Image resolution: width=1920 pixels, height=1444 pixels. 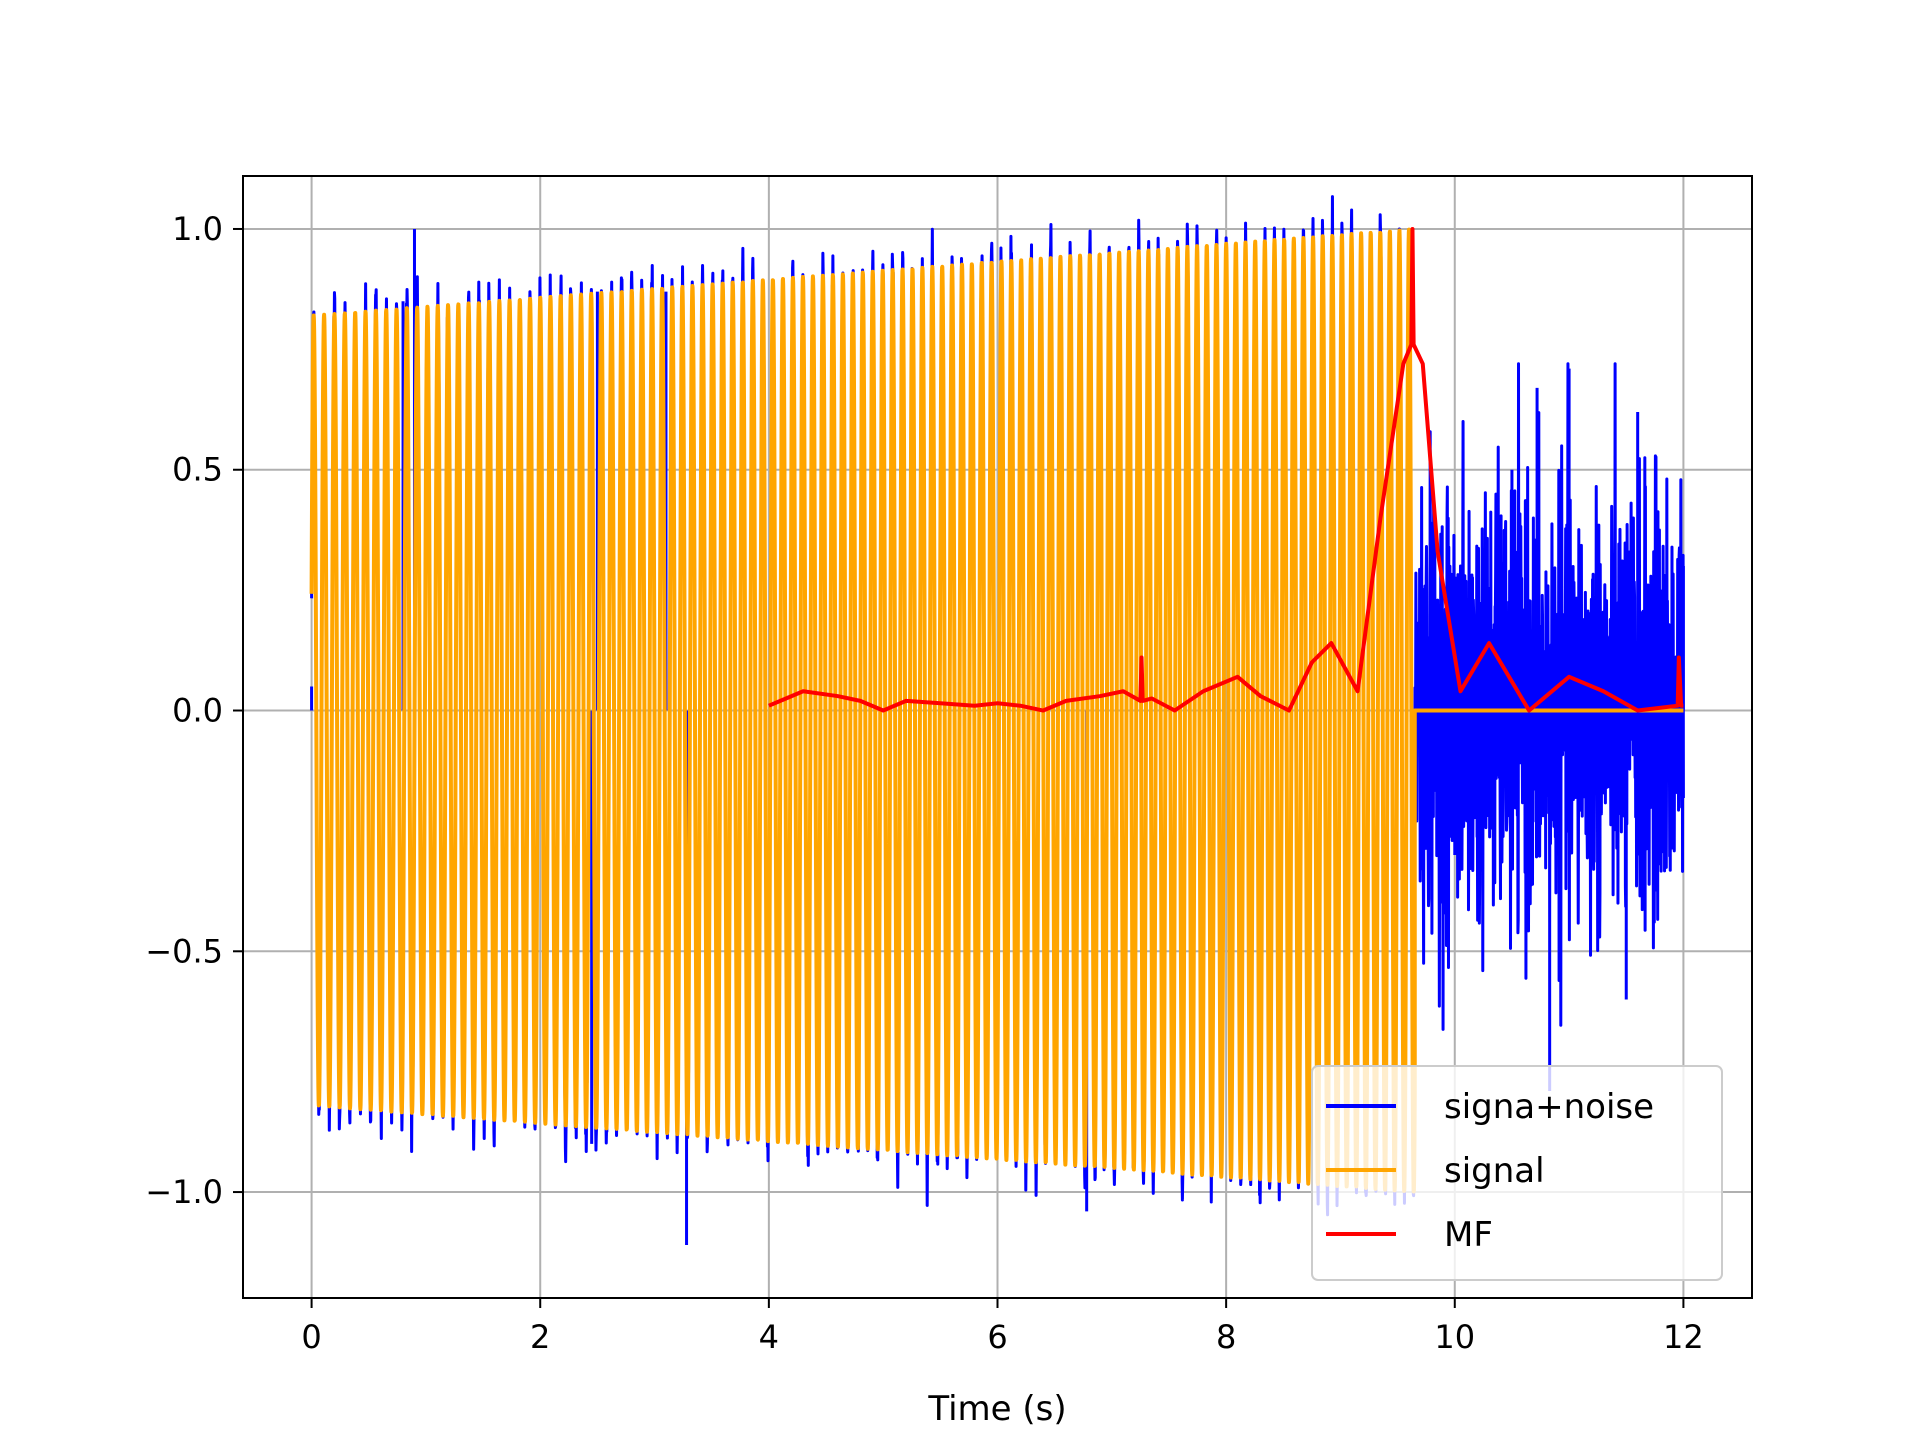 What do you see at coordinates (1454, 1337) in the screenshot?
I see `x-tick-label: 10` at bounding box center [1454, 1337].